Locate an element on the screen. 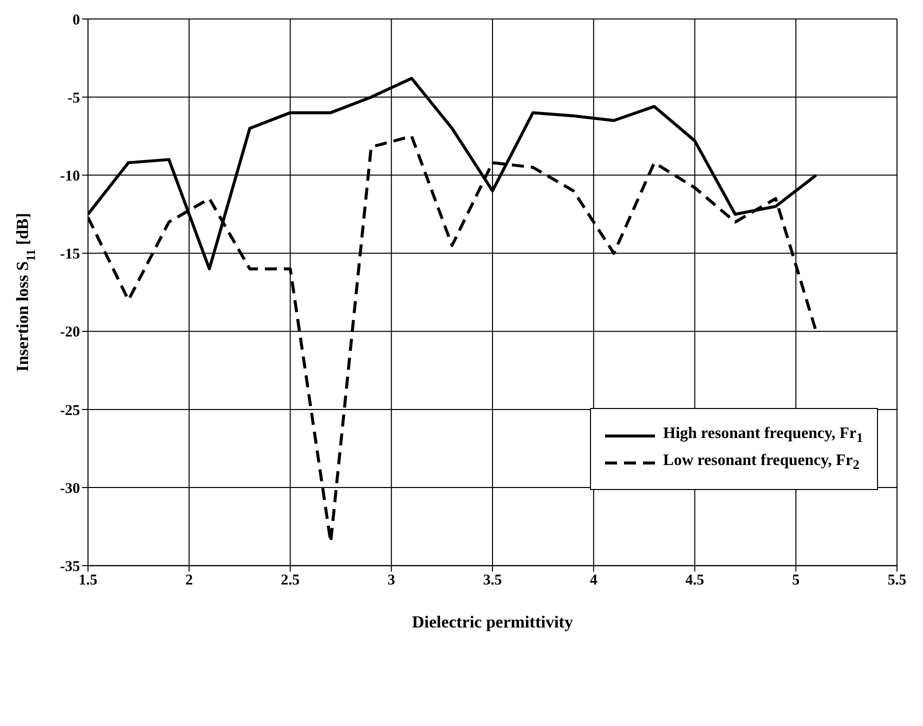 Image resolution: width=923 pixels, height=726 pixels. x-tick-label: 1.5 is located at coordinates (88, 580).